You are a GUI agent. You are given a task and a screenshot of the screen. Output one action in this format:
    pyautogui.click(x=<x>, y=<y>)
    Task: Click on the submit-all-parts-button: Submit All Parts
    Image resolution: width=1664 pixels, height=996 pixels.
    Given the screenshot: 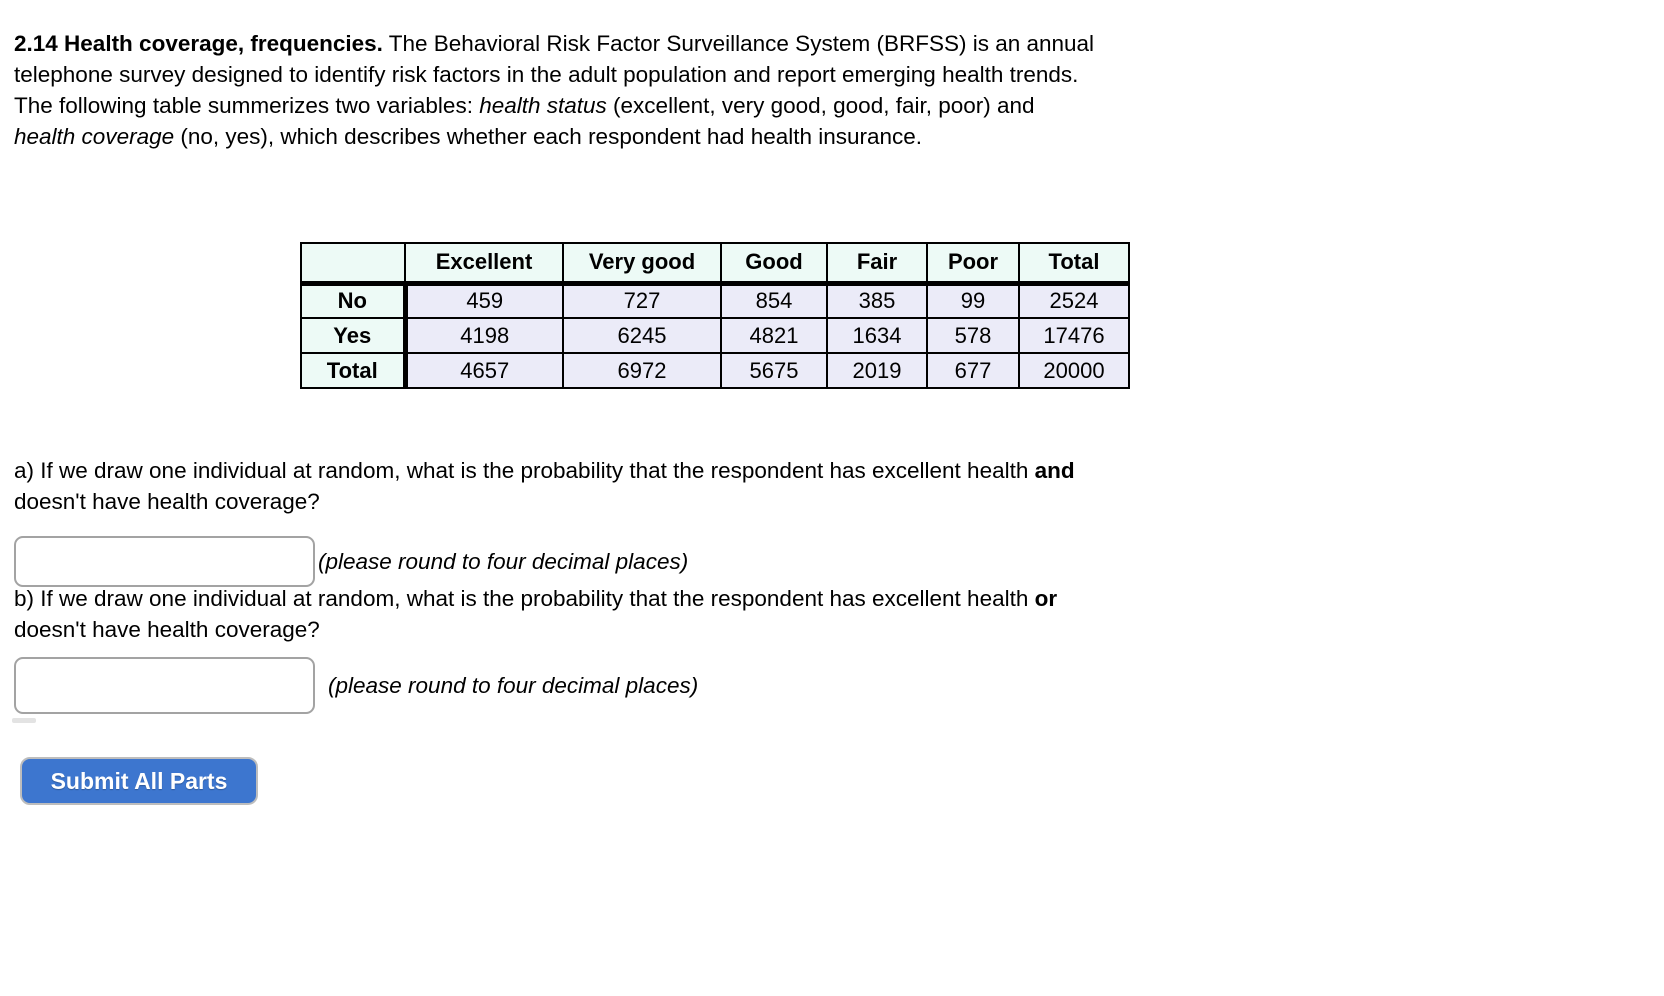 What is the action you would take?
    pyautogui.click(x=139, y=781)
    